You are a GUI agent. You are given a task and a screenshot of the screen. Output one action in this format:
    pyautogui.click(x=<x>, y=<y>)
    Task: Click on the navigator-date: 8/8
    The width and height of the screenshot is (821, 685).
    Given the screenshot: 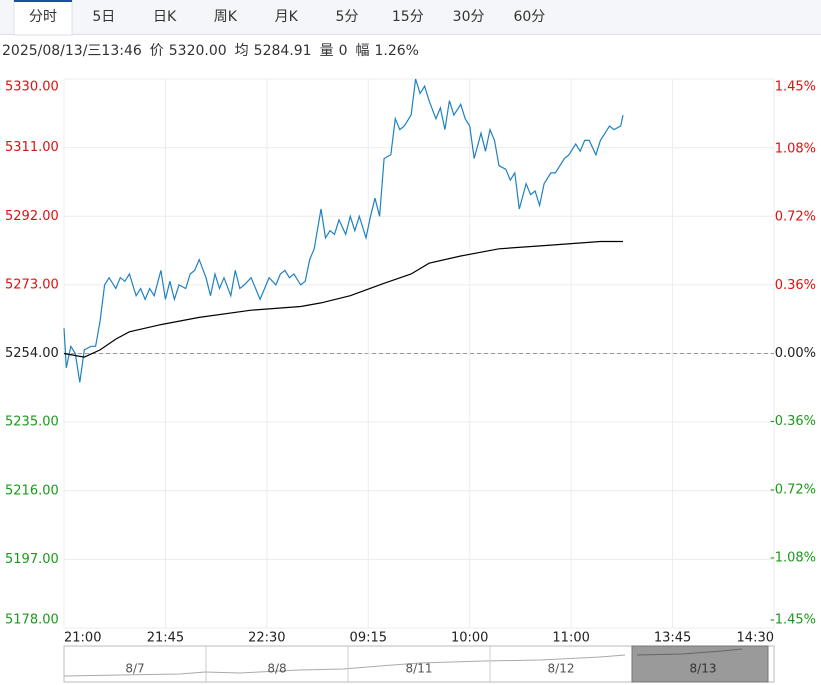 What is the action you would take?
    pyautogui.click(x=276, y=669)
    